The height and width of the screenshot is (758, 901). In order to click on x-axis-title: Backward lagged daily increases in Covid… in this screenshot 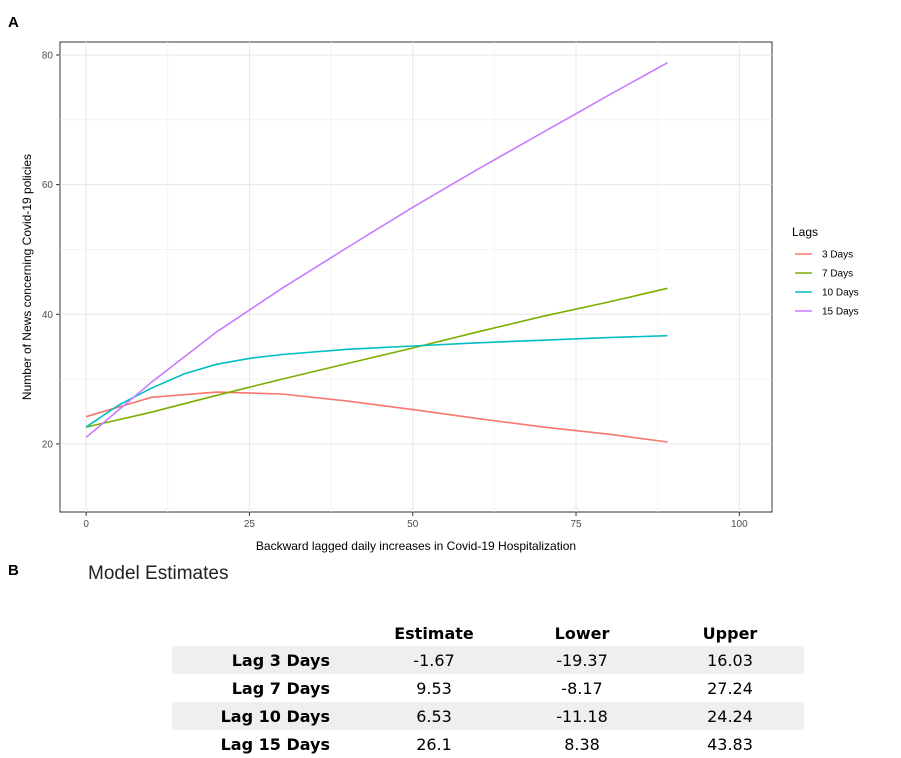, I will do `click(416, 546)`.